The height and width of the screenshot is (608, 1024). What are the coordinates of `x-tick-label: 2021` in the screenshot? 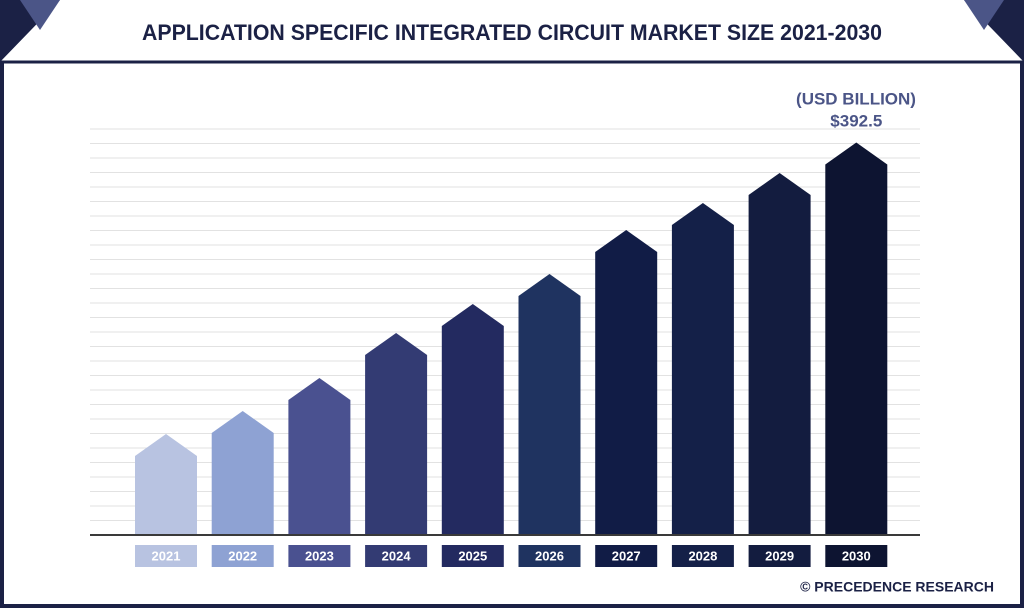 It's located at (166, 555).